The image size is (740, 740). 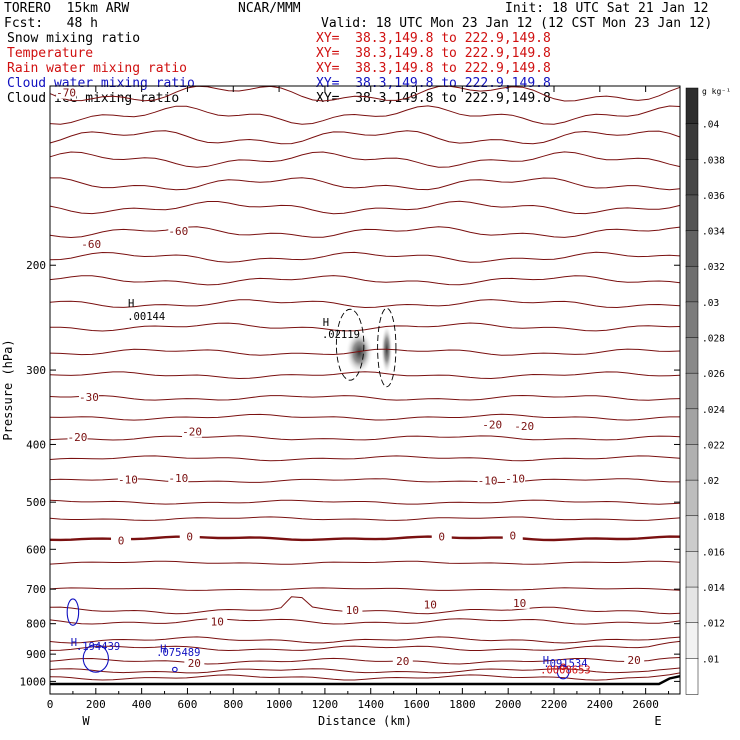 What do you see at coordinates (97, 68) in the screenshot?
I see `field-label-rain: Rain water mixing ratio` at bounding box center [97, 68].